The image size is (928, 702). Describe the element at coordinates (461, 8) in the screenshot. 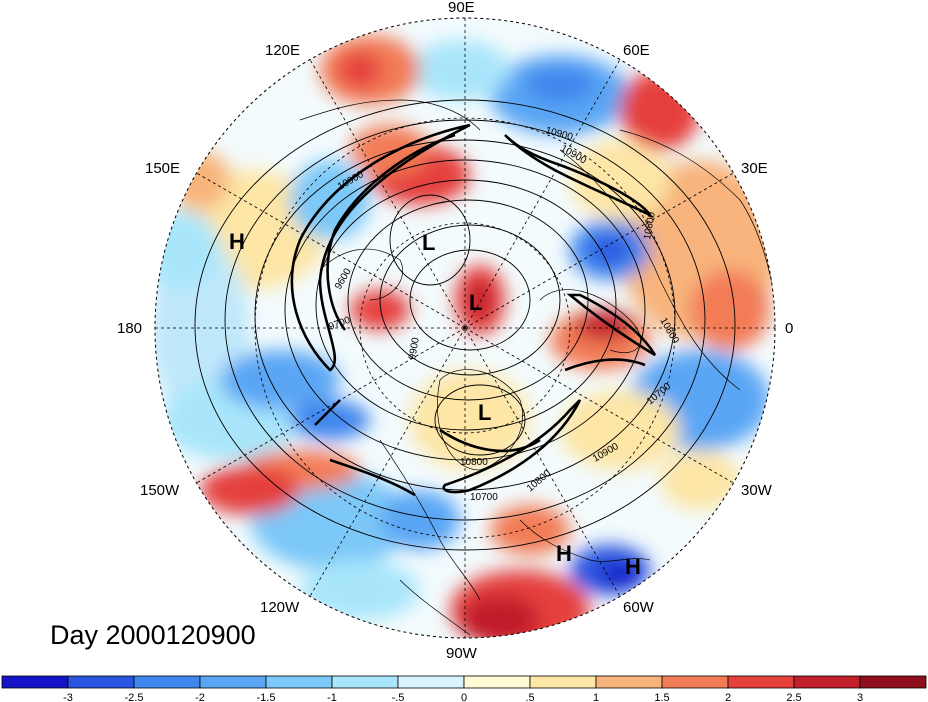

I see `longitude-label: 90E` at that location.